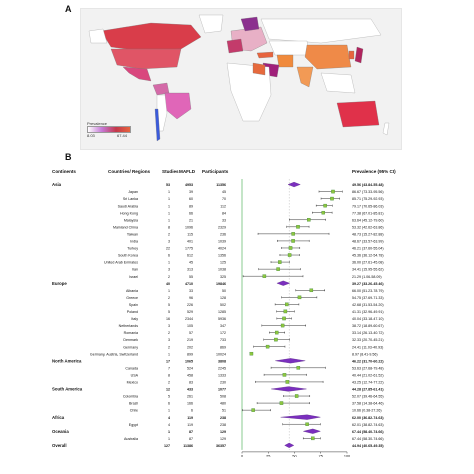 This screenshot has width=474, height=474. Describe the element at coordinates (368, 446) in the screenshot. I see `row-prevalence-ci: 44.94 (40.65-49.35)` at that location.